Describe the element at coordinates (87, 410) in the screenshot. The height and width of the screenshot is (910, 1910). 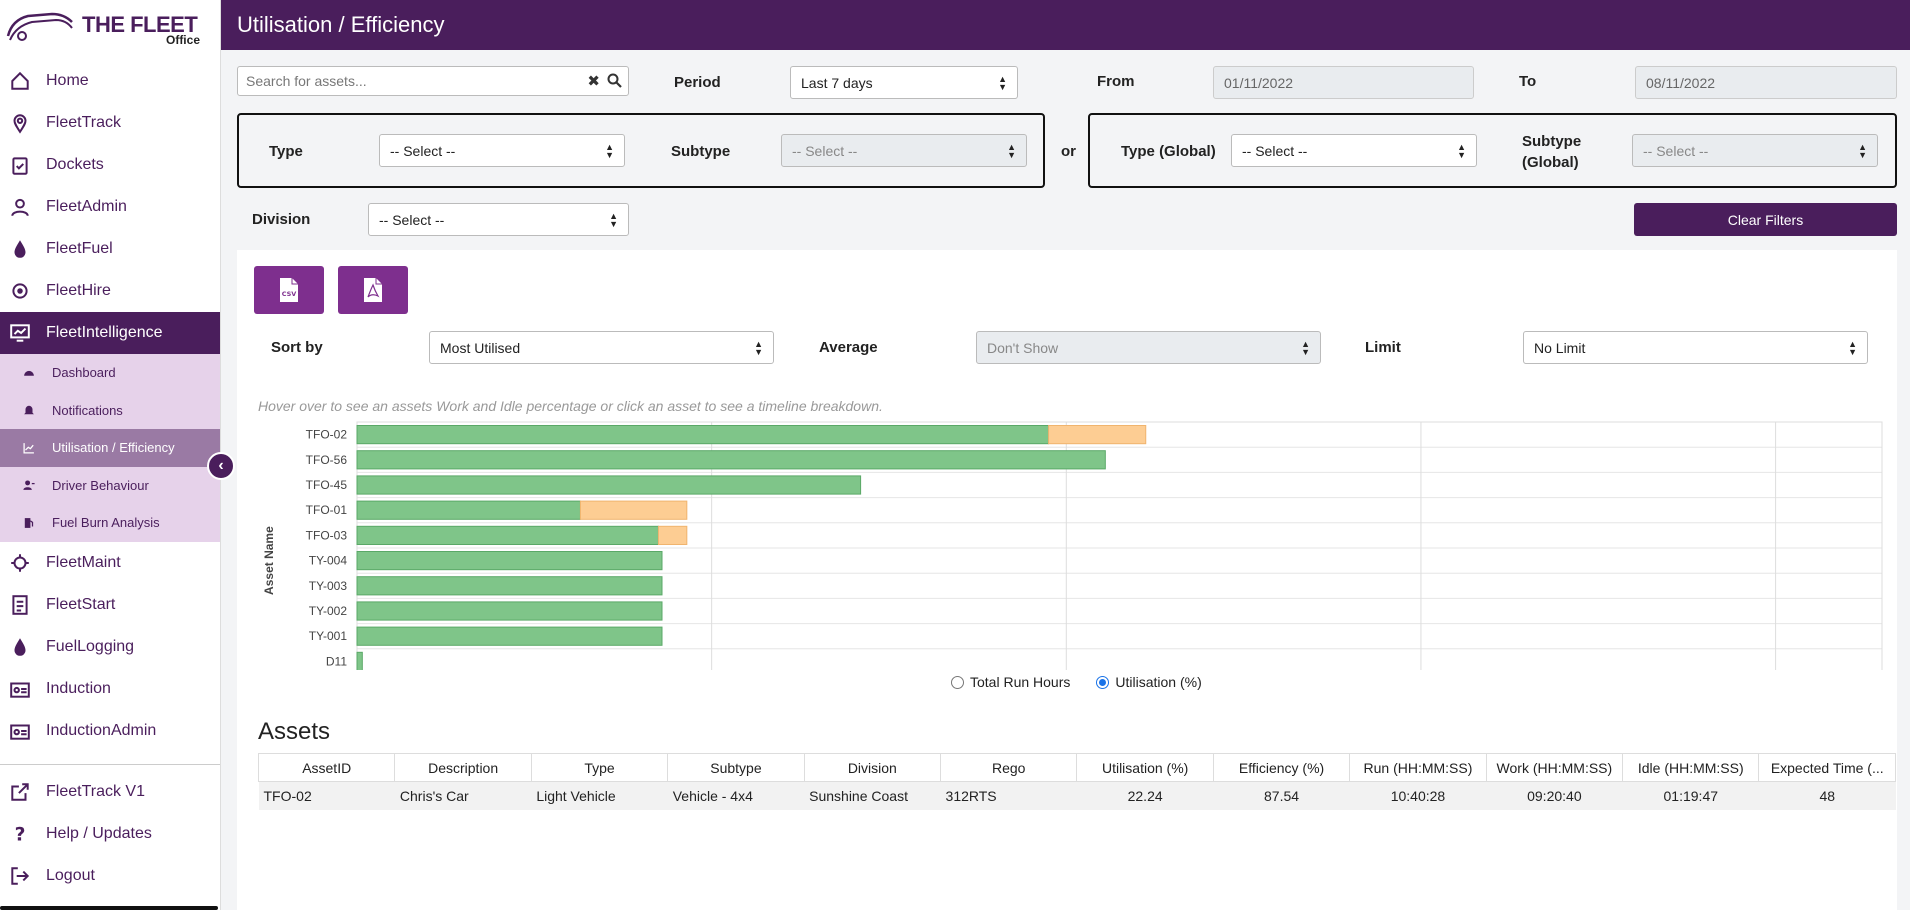
I see `sidebar-item-label: Notifications` at that location.